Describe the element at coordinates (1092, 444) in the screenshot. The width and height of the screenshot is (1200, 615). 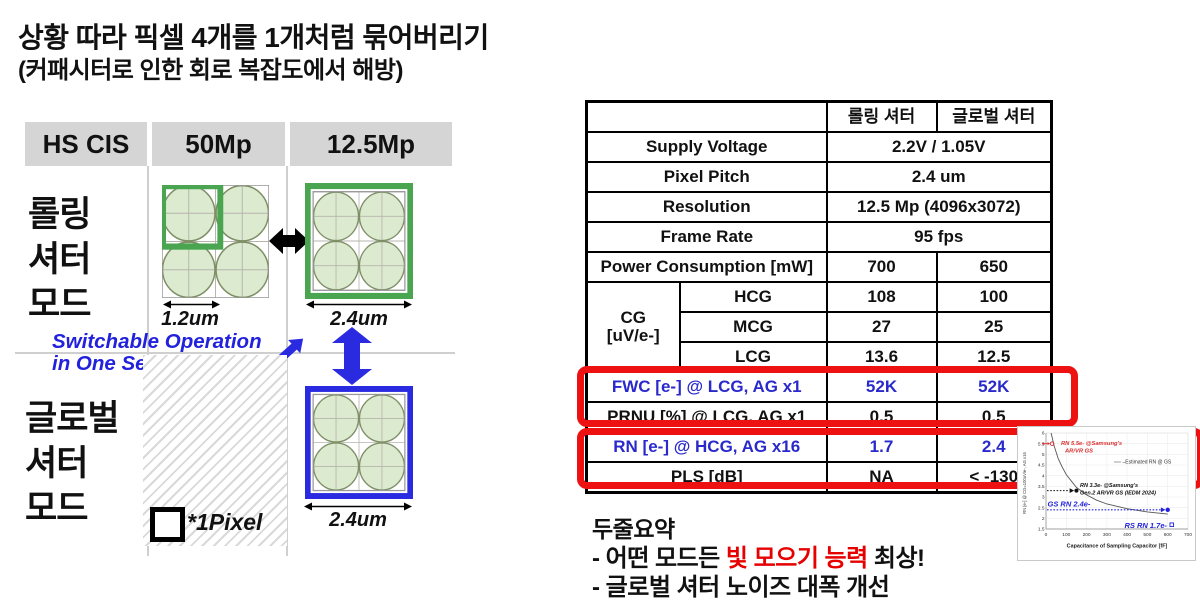
I see `svg-text: RN 5.5e- @Samsung's` at that location.